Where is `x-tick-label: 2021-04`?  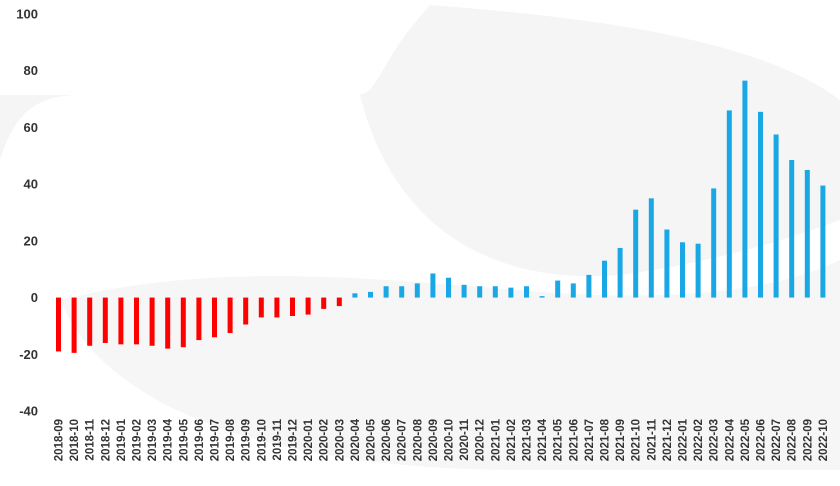
x-tick-label: 2021-04 is located at coordinates (543, 439).